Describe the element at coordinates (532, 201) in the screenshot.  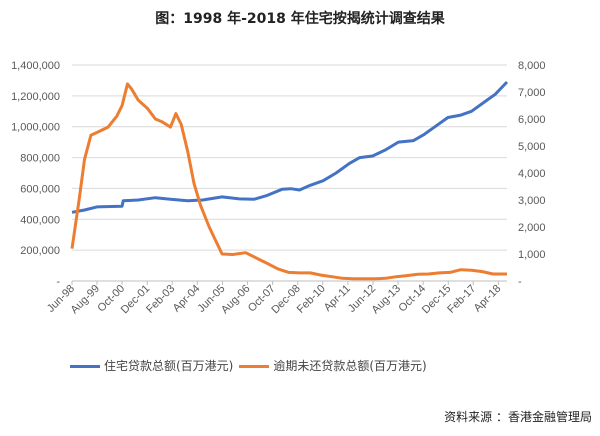
I see `y-right-tick-label: 3,000` at that location.